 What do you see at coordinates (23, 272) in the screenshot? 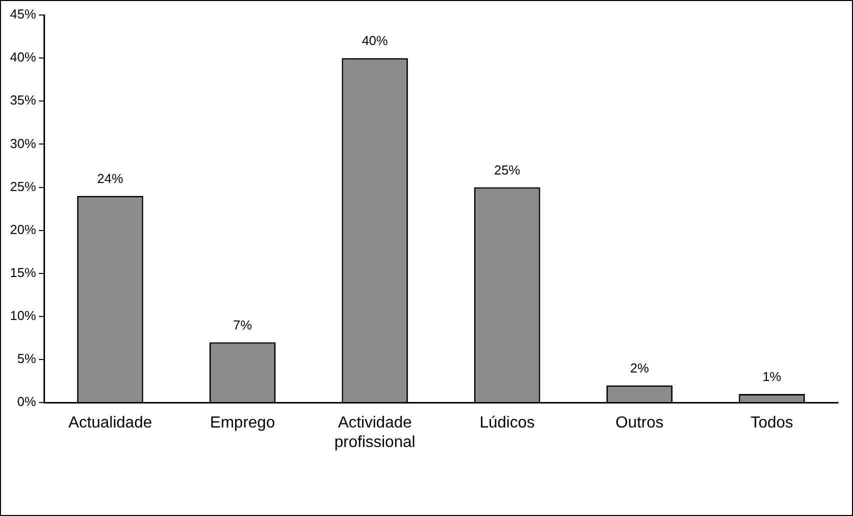
I see `y-tick-label: 15%` at bounding box center [23, 272].